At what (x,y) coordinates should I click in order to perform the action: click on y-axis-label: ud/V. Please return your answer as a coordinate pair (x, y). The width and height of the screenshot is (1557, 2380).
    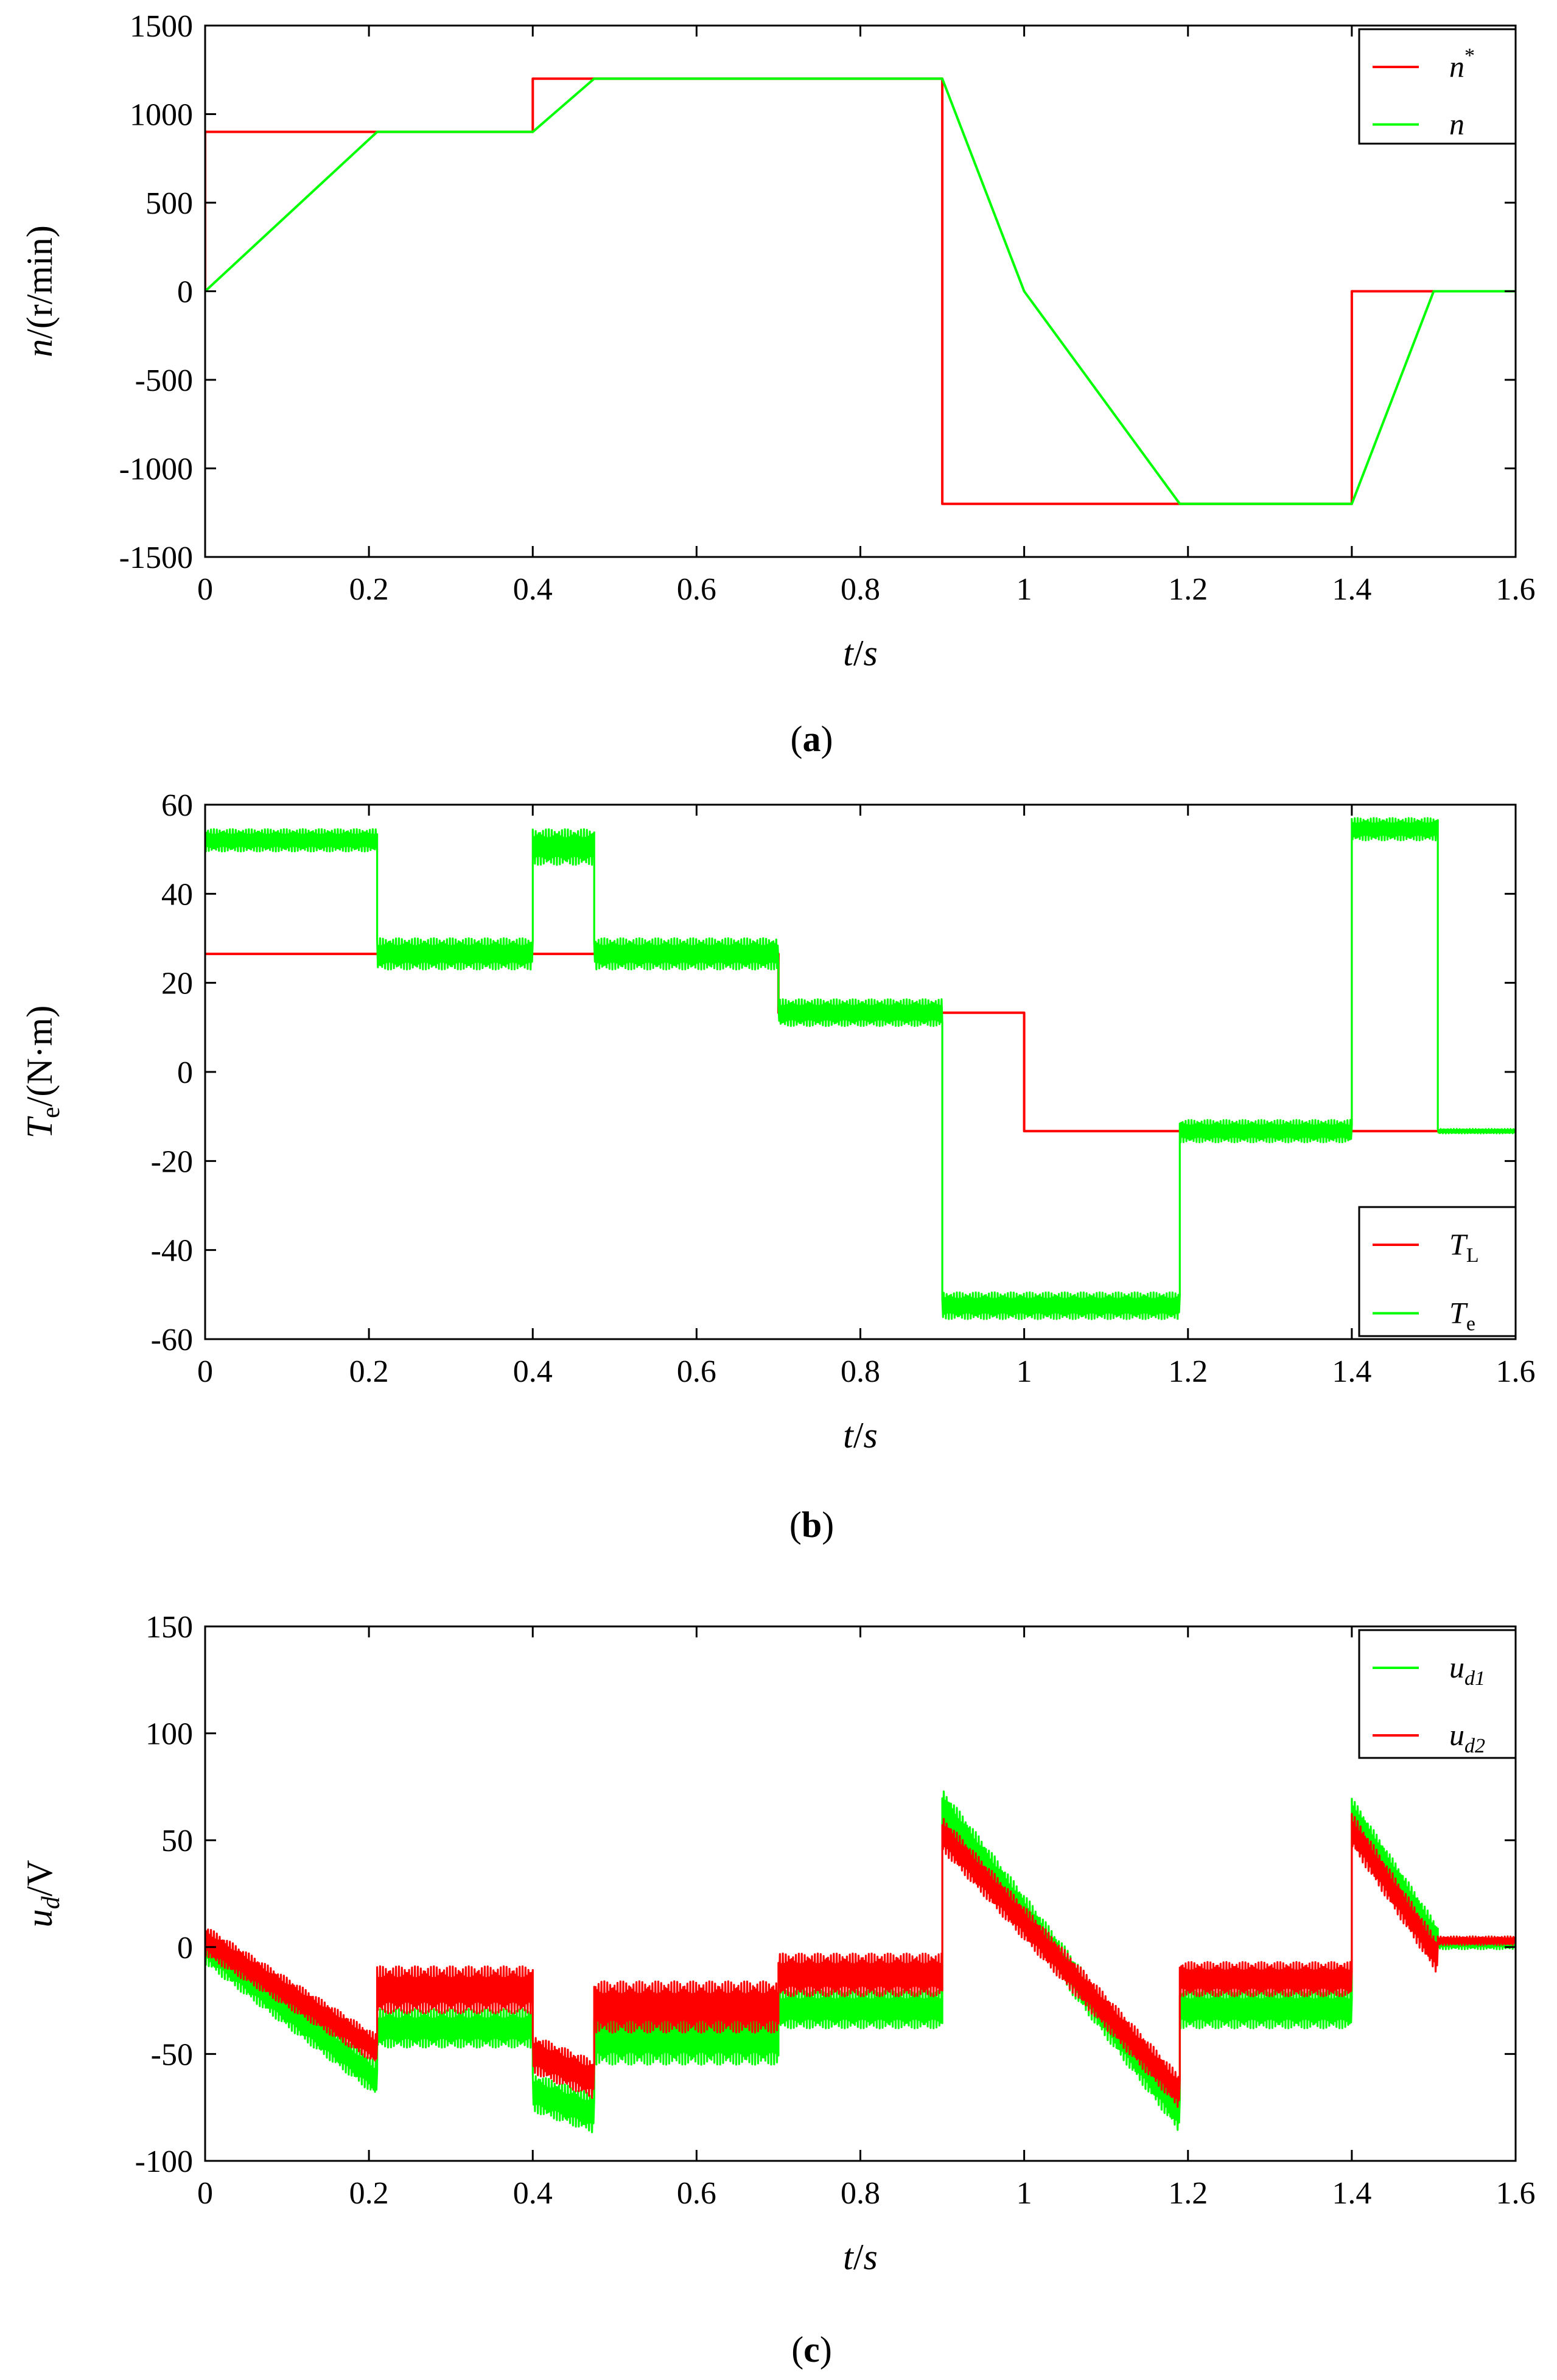
    Looking at the image, I should click on (42, 1894).